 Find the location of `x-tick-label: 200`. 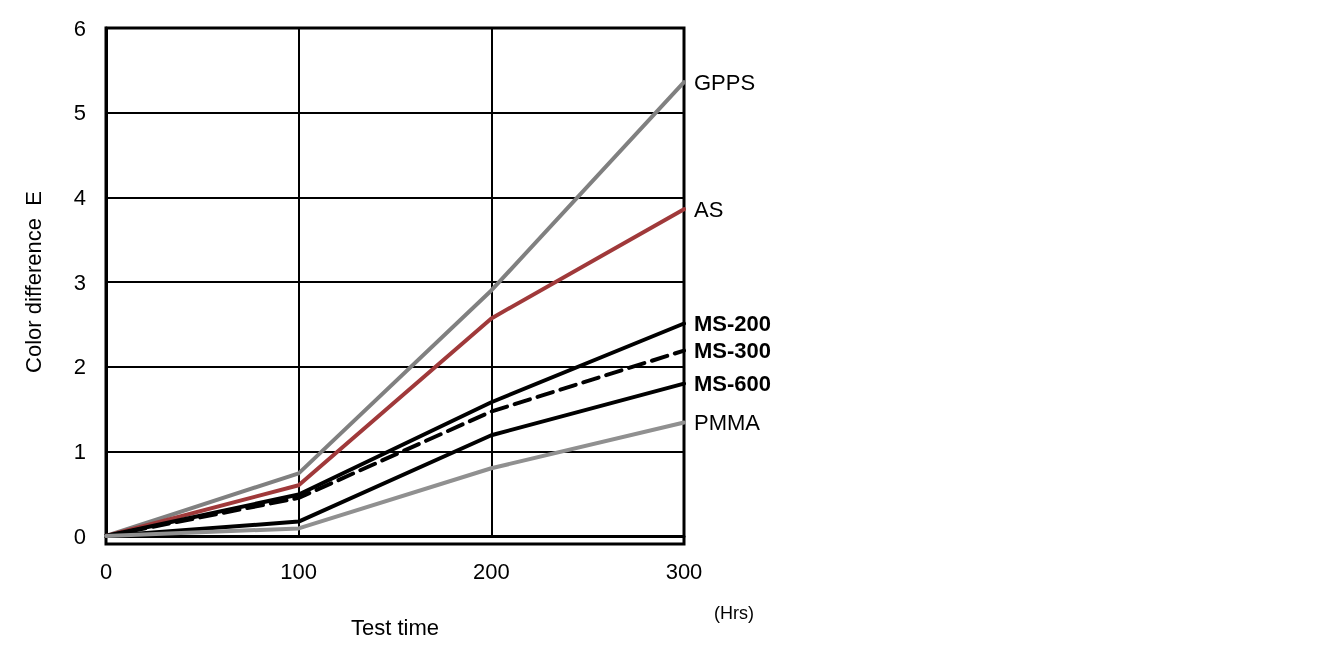

x-tick-label: 200 is located at coordinates (491, 571).